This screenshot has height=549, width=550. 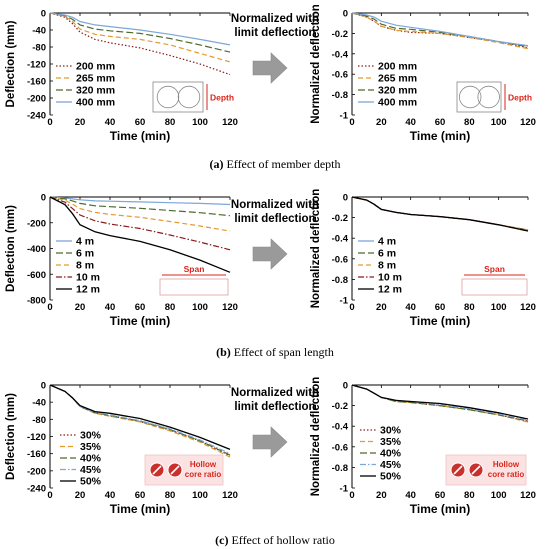 I want to click on legend-label: 265 mm, so click(x=95, y=79).